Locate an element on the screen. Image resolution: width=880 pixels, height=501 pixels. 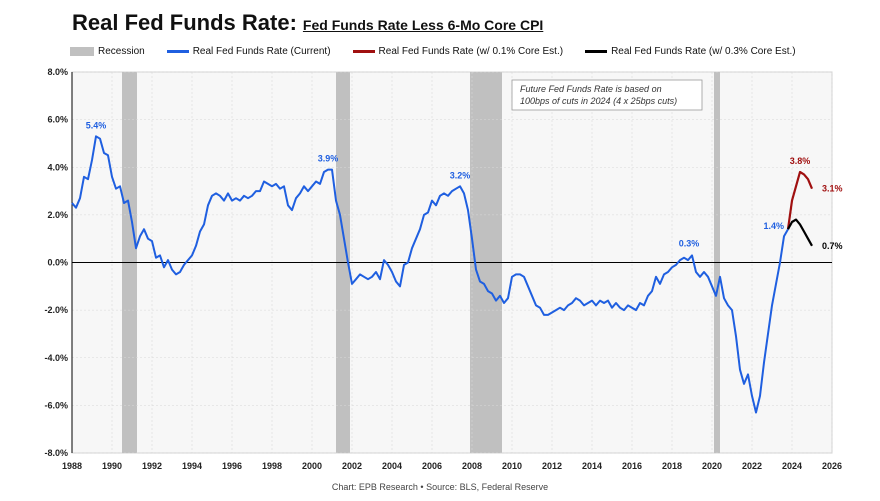
annotation-frame is located at coordinates (607, 95).